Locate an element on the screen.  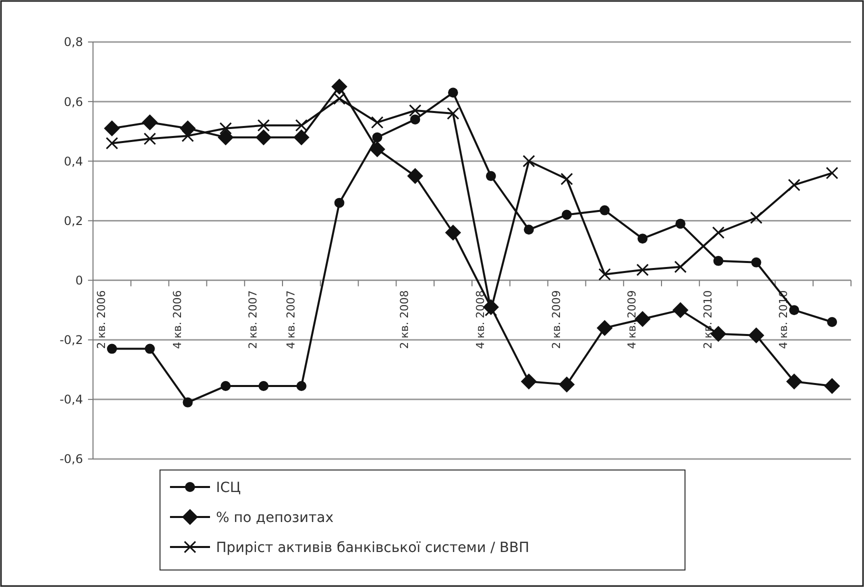
x-tick-label: 2 кв. 2009 is located at coordinates (556, 319).